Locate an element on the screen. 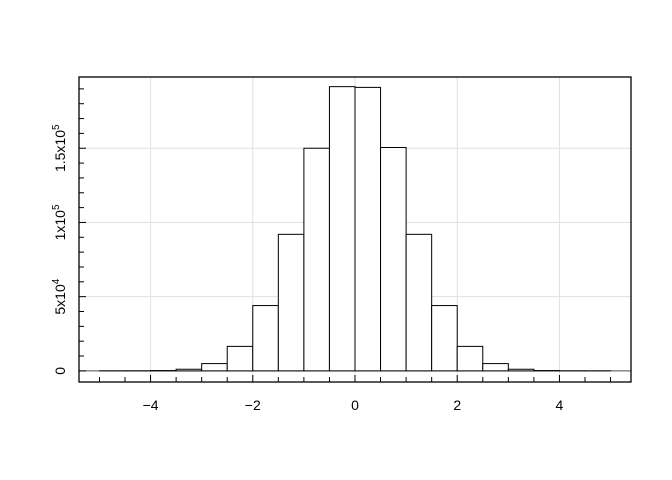  y-tick-labels: 0 5x104 1x105 1.5x105 is located at coordinates (59, 249).